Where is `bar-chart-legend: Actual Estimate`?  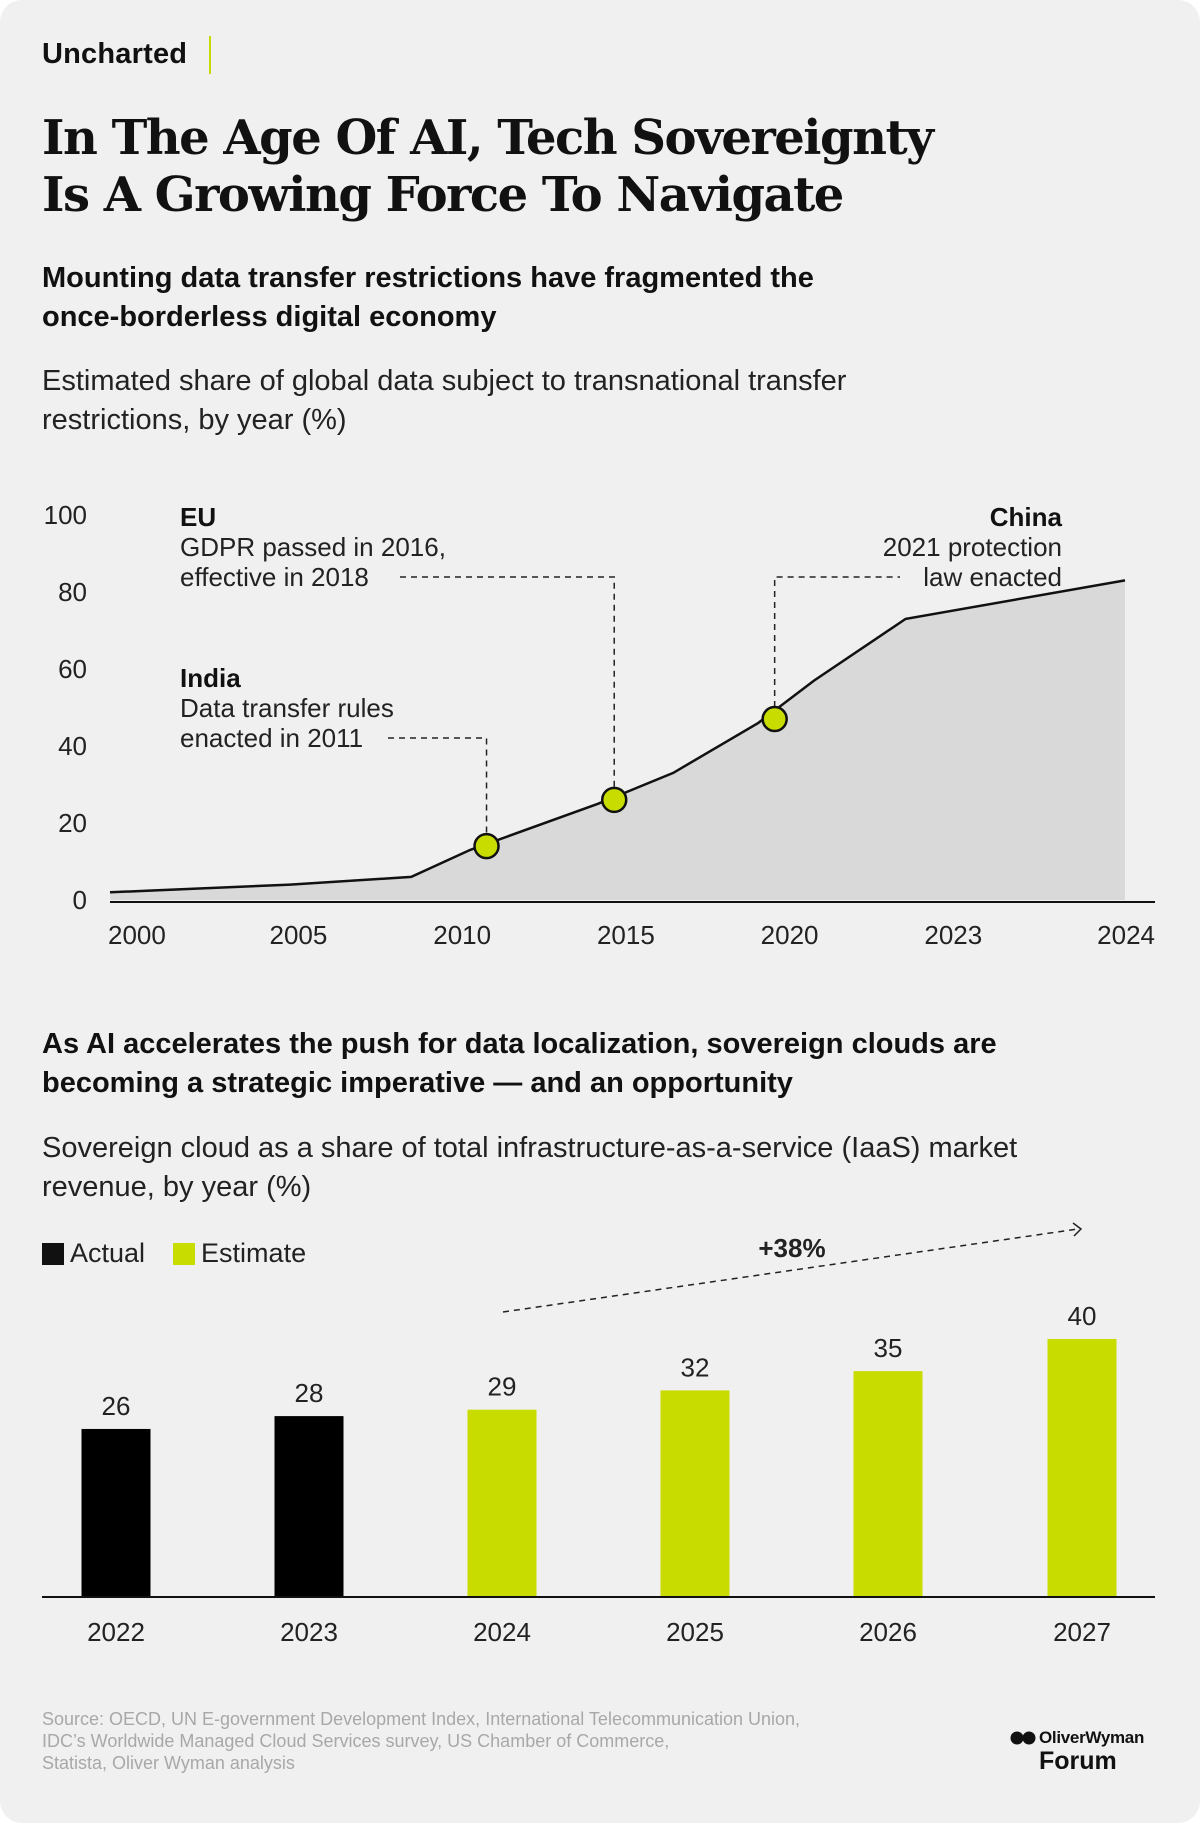 bar-chart-legend: Actual Estimate is located at coordinates (188, 1253).